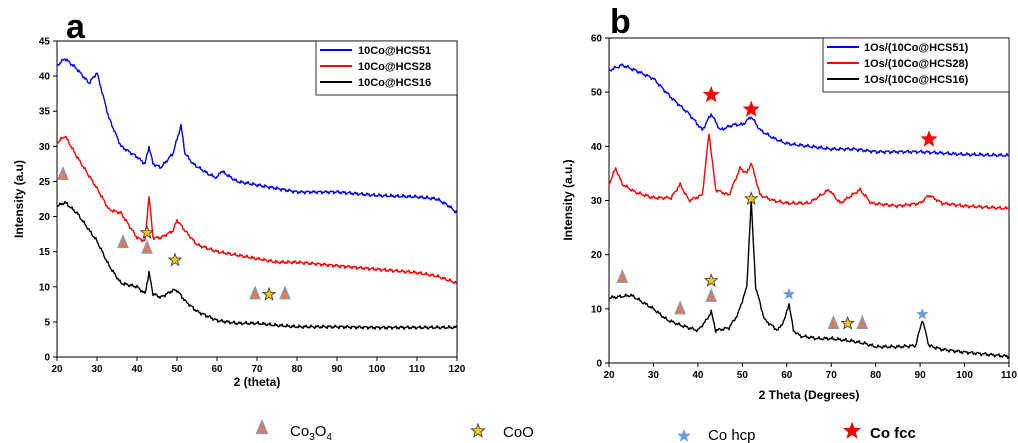 Image resolution: width=1018 pixels, height=443 pixels. Describe the element at coordinates (174, 233) in the screenshot. I see `panel-a-markers` at that location.